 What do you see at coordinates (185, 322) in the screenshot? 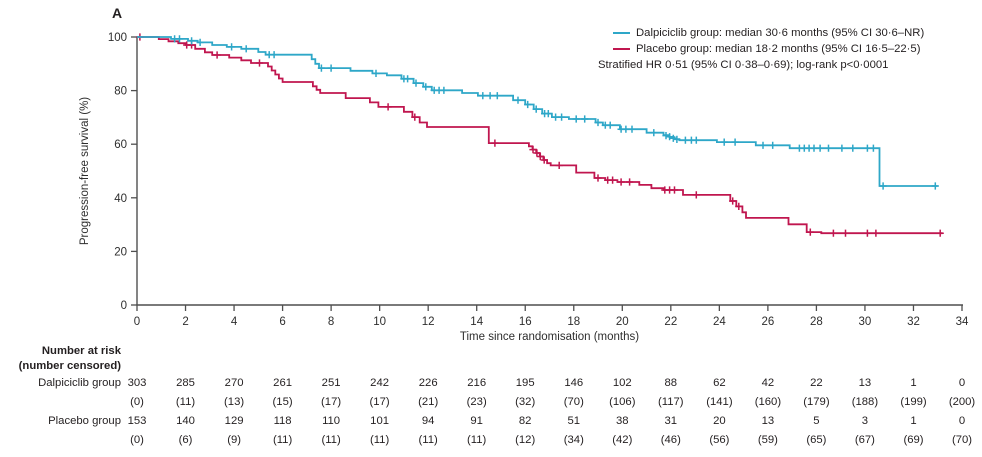
I see `x-tick-label: 2` at bounding box center [185, 322].